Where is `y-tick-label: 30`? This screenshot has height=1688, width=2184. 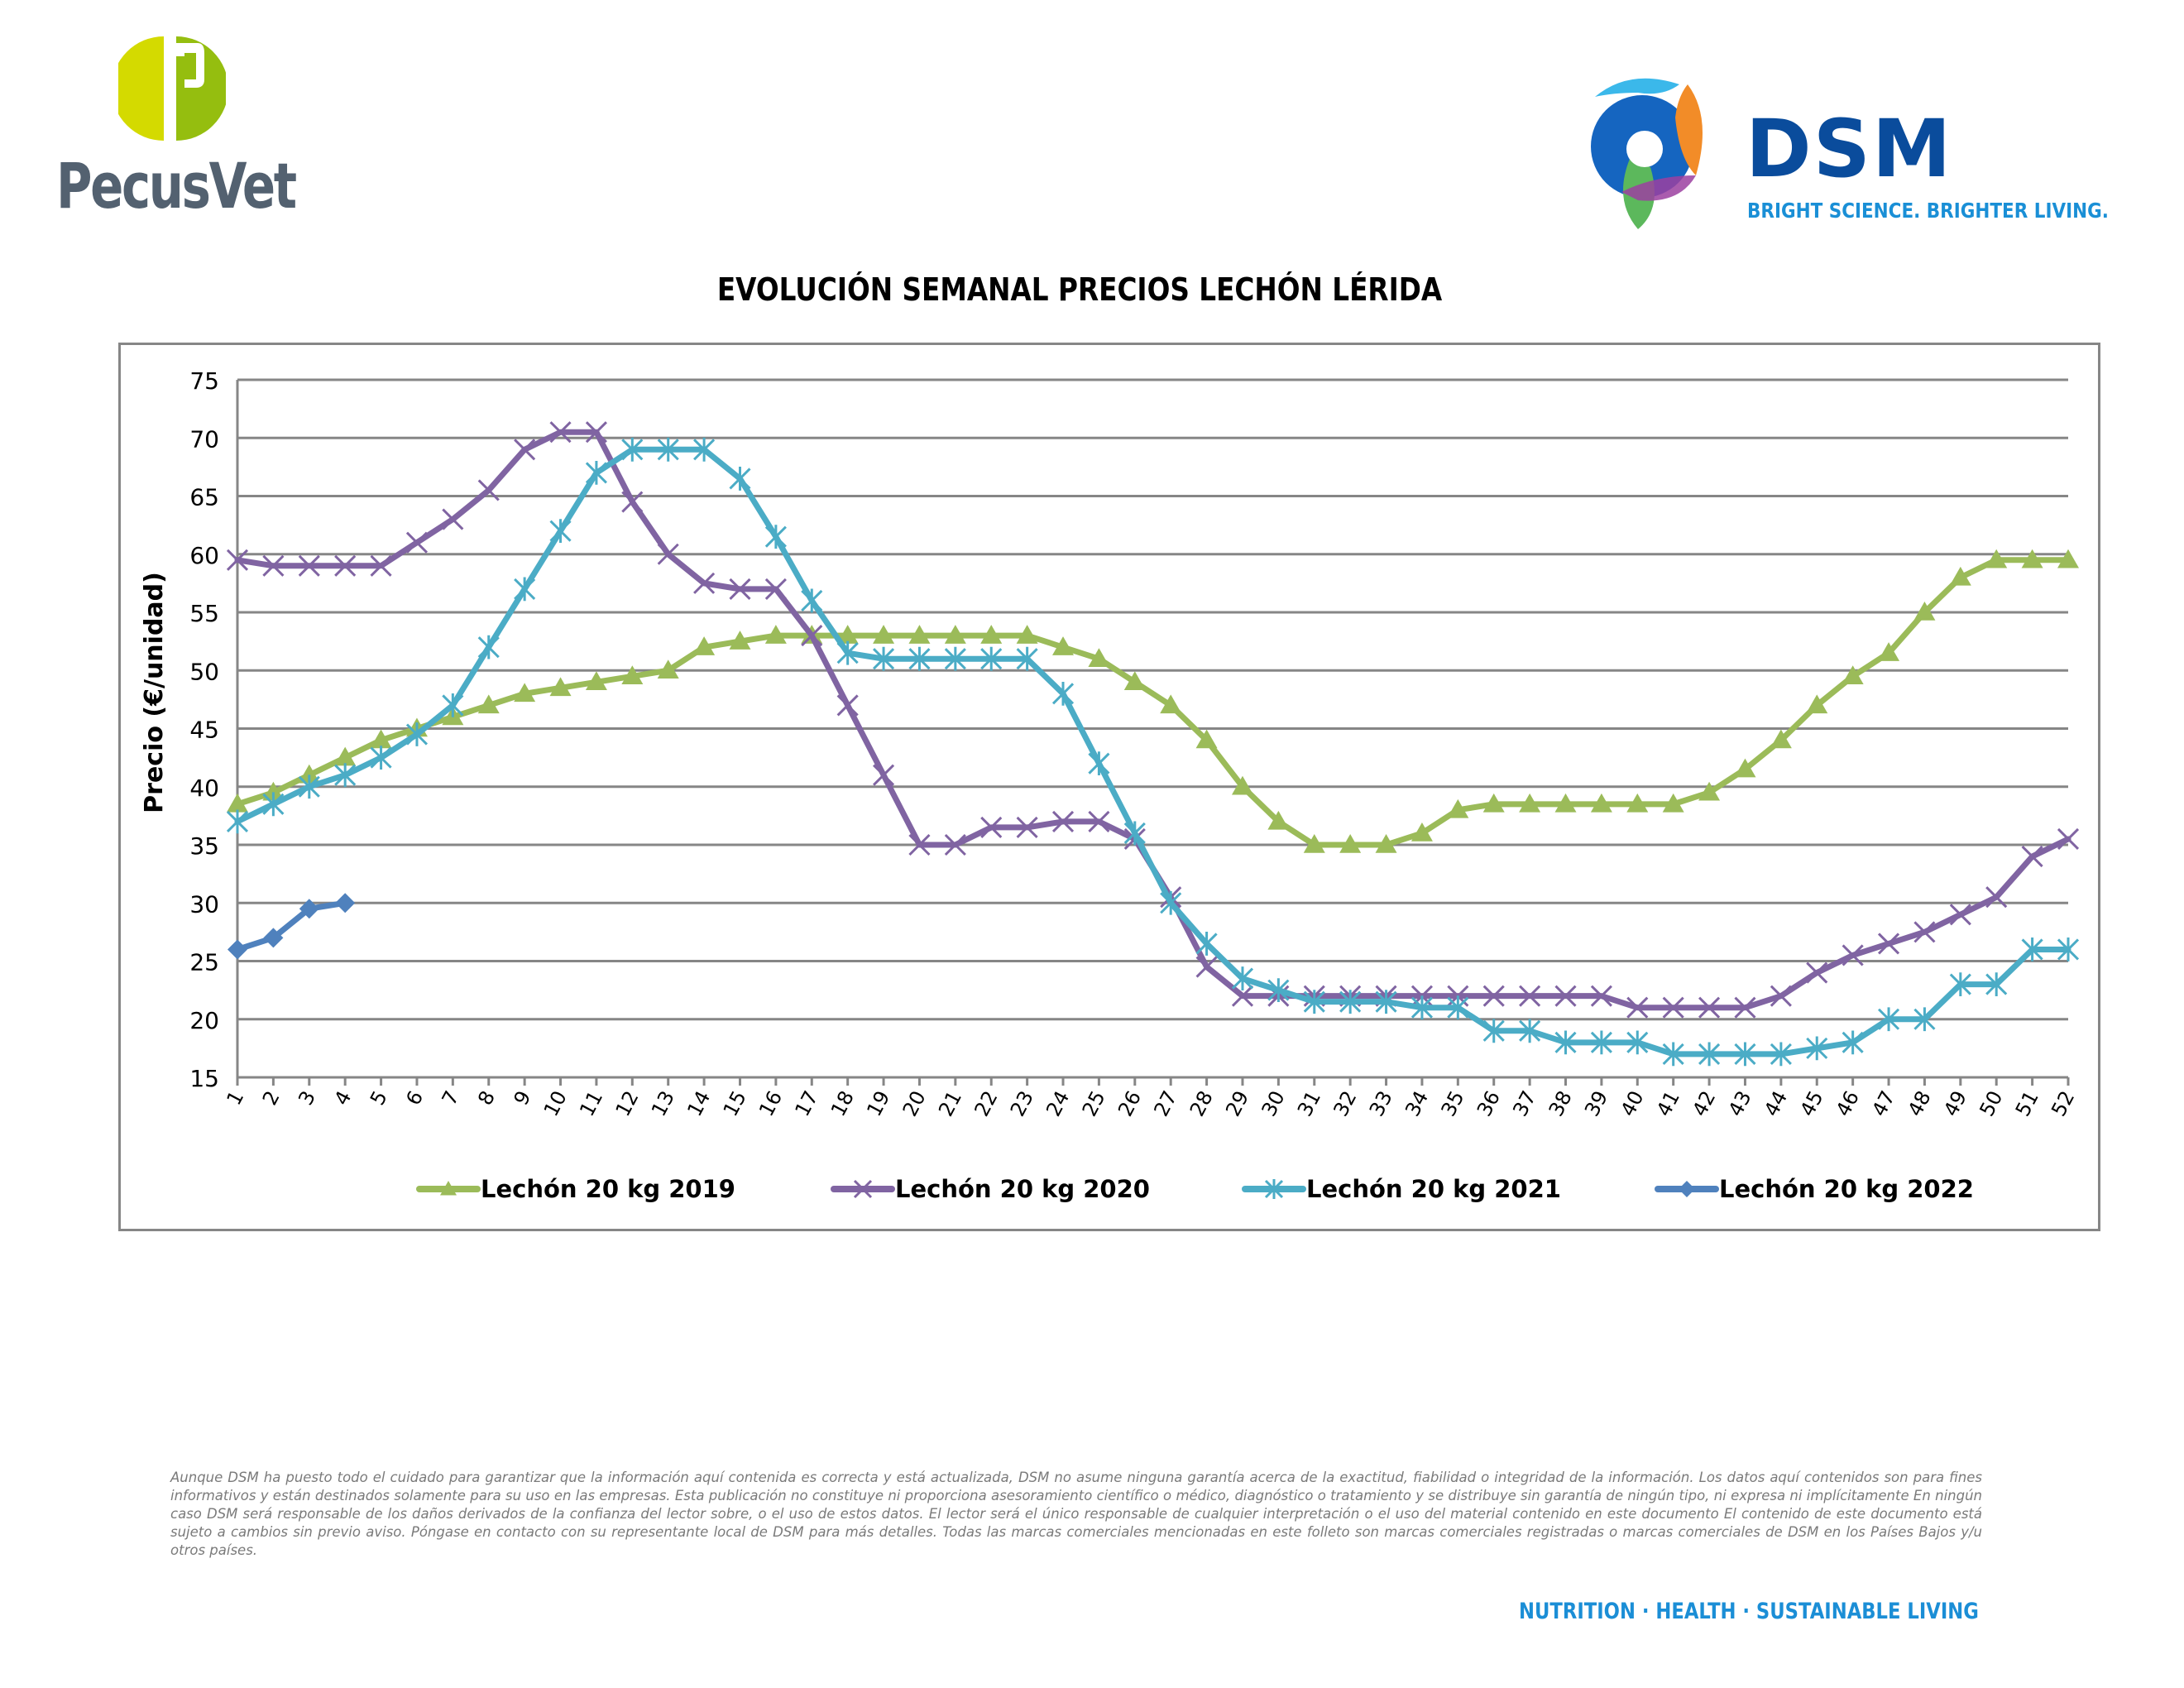
y-tick-label: 30 is located at coordinates (204, 904).